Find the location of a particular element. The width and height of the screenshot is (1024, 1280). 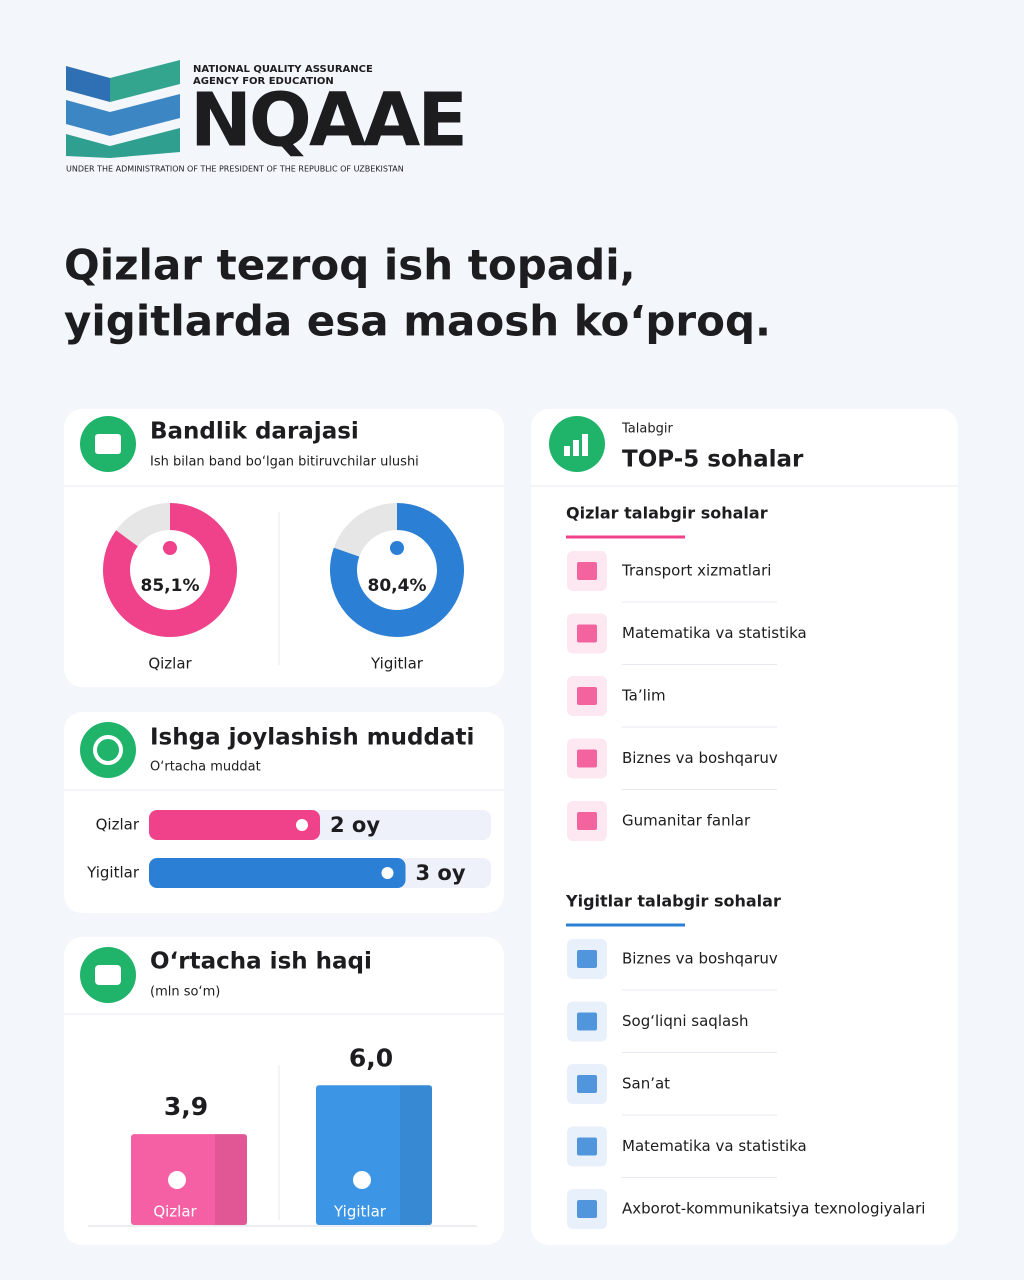

card-title: Ishga joylashish muddati is located at coordinates (312, 738).